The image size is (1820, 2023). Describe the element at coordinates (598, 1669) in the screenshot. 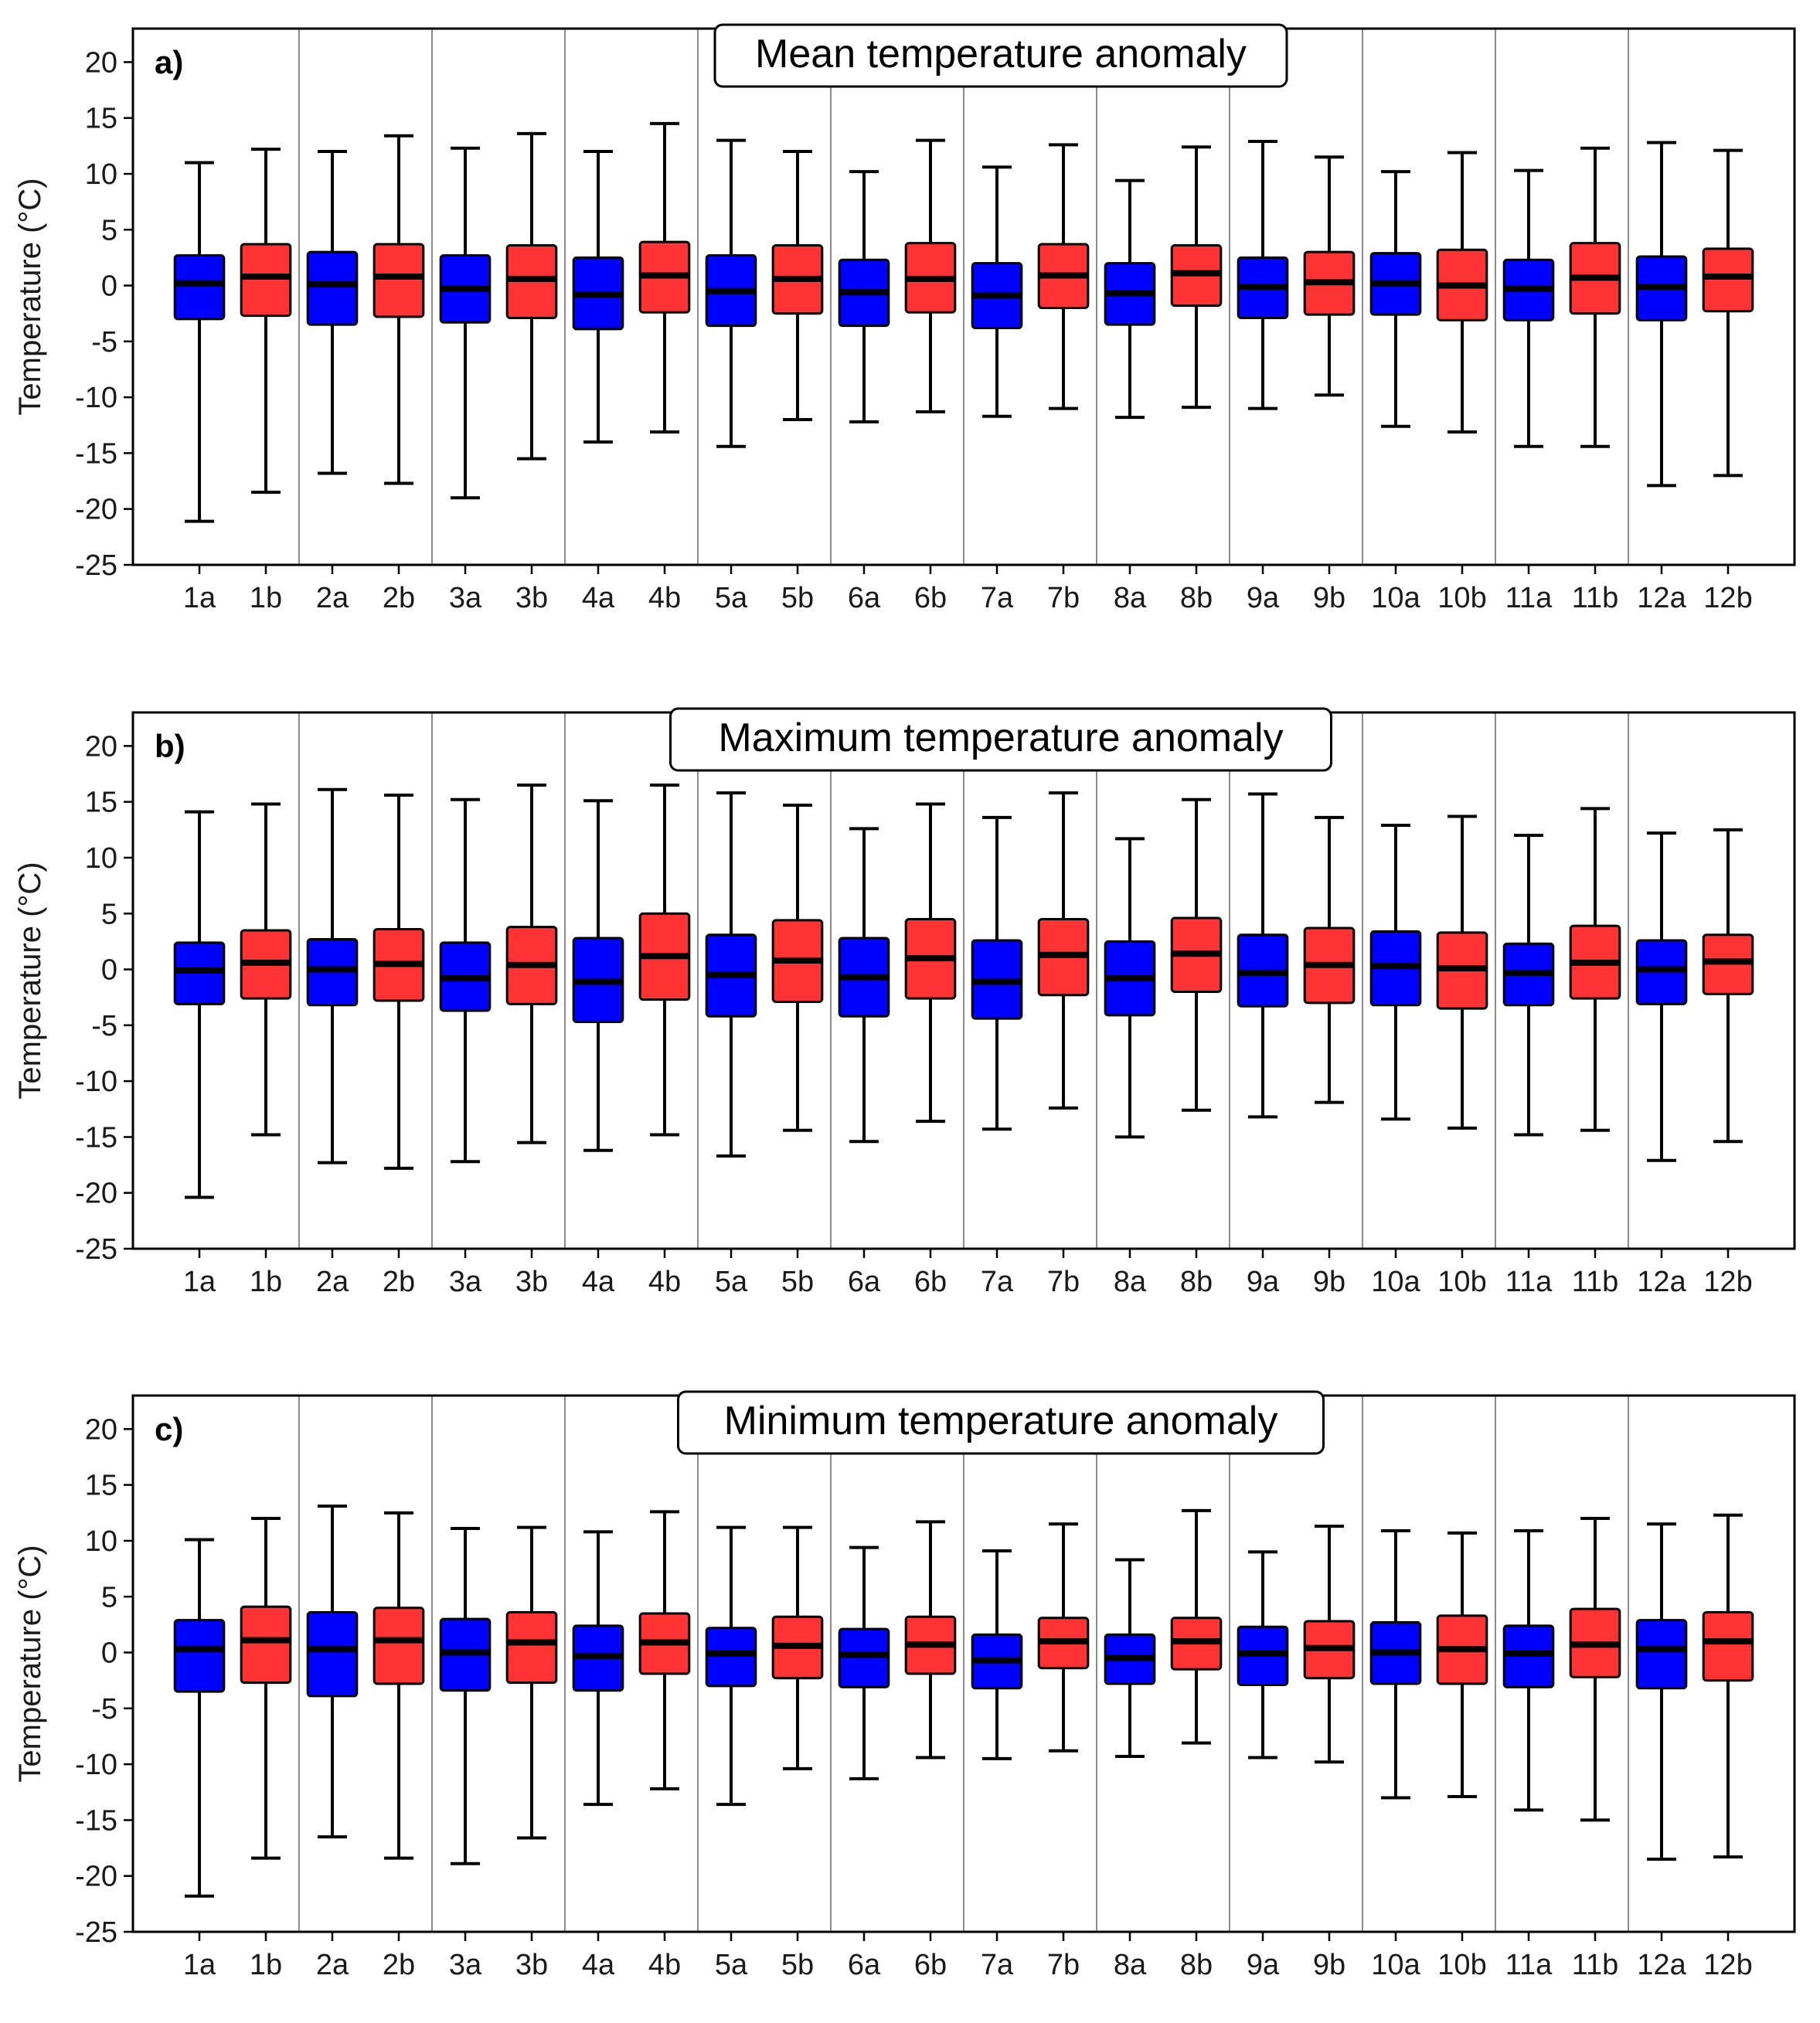

I see `box-4a` at that location.